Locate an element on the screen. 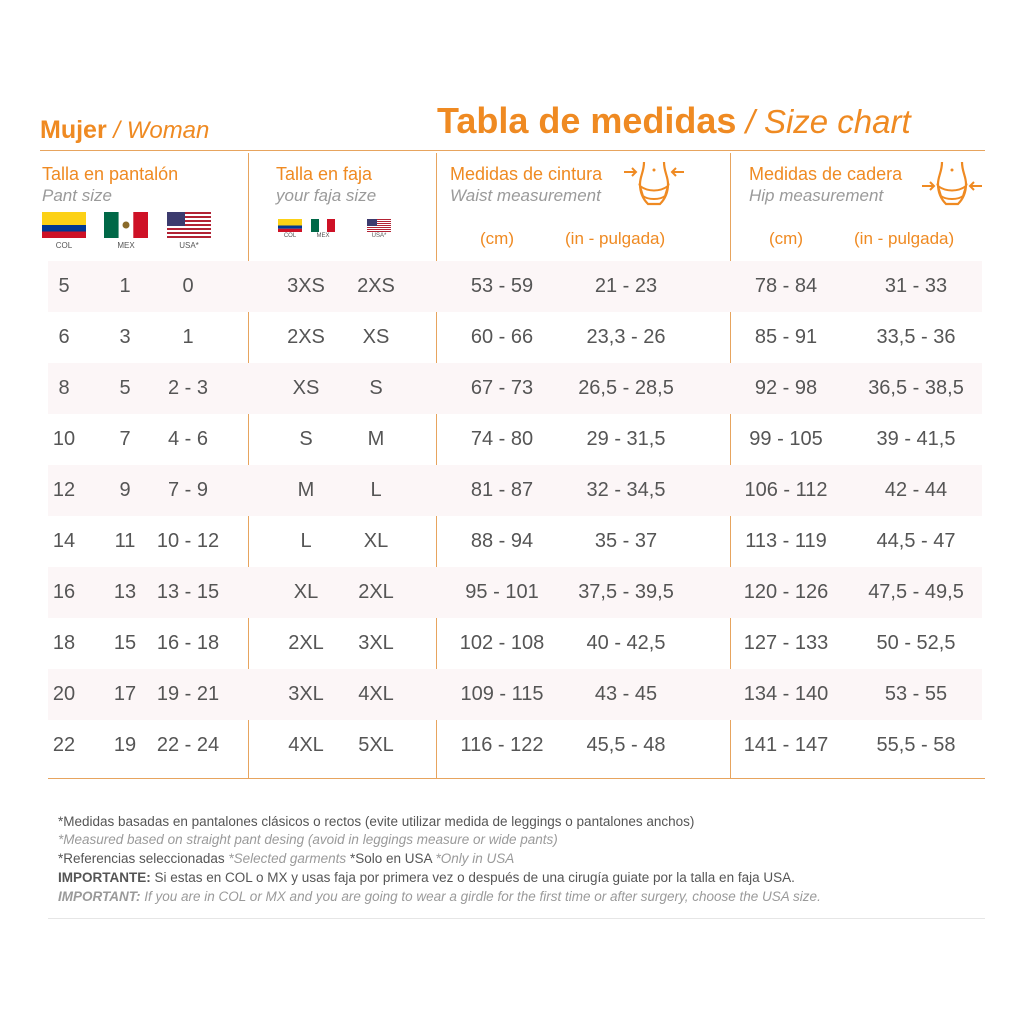 The image size is (1024, 1024). waist-unit-cm: (cm) is located at coordinates (497, 238).